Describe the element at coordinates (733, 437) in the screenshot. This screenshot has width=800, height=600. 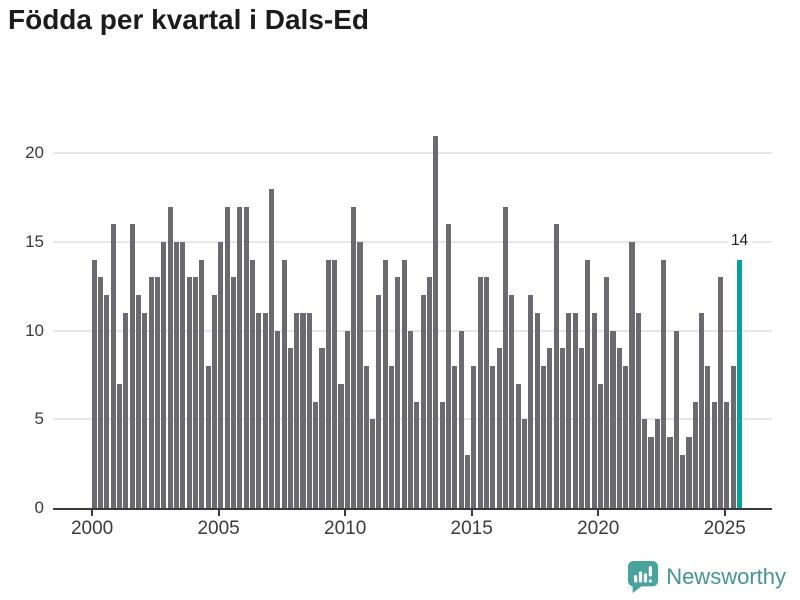
I see `bar-2025-q2` at that location.